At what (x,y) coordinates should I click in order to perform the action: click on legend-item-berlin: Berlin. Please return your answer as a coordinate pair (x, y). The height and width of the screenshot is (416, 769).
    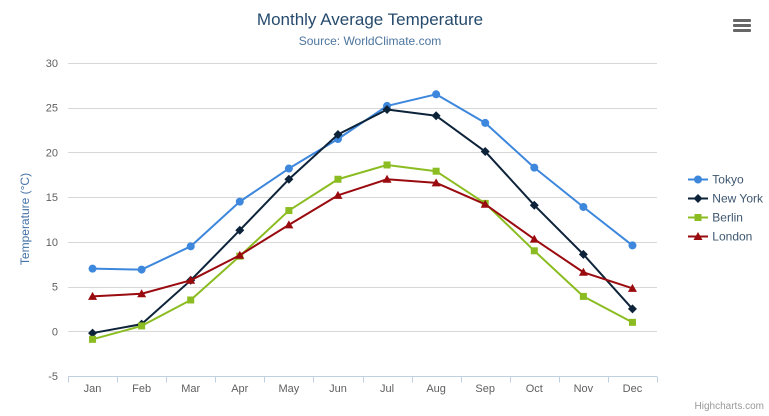
    Looking at the image, I should click on (725, 218).